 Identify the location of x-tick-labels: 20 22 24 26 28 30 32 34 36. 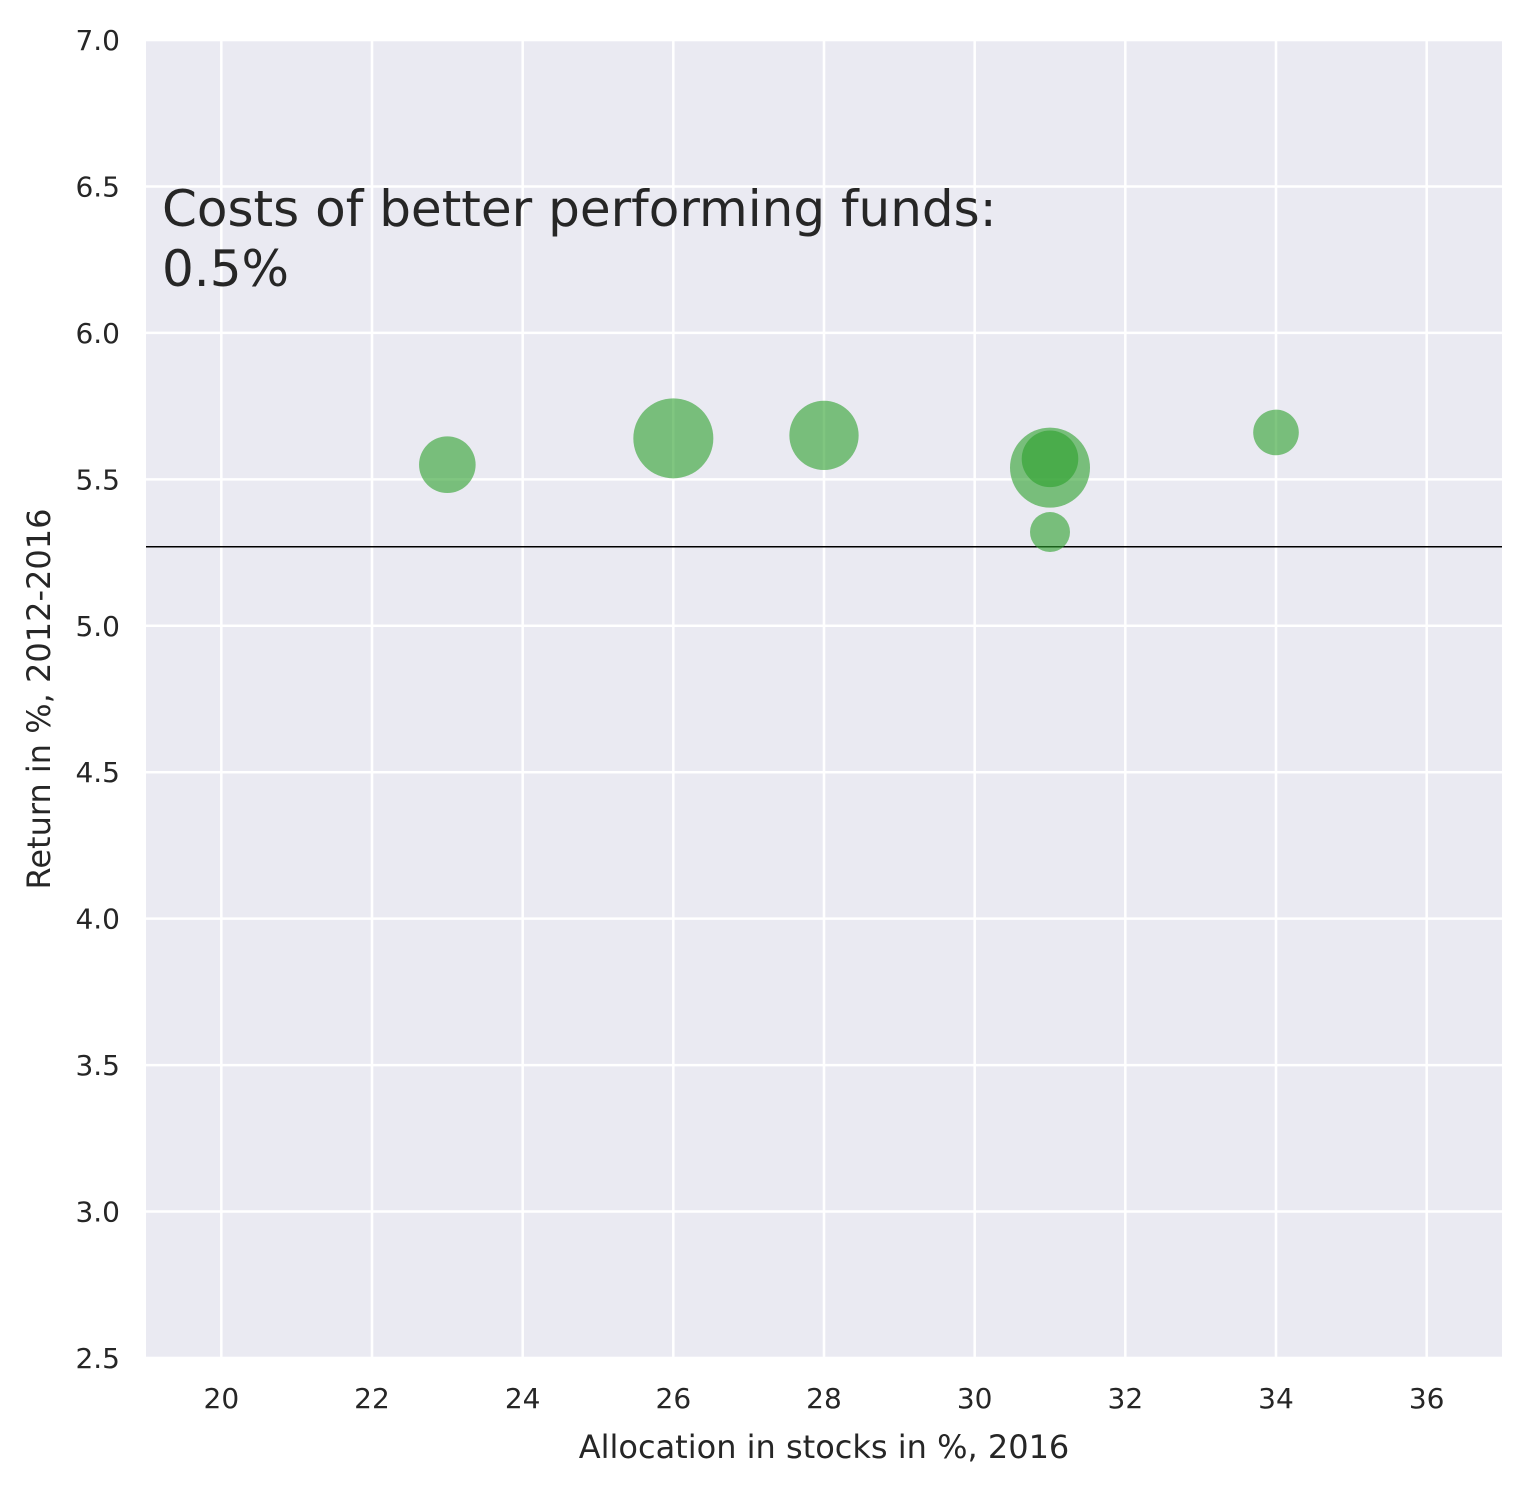
(824, 1398).